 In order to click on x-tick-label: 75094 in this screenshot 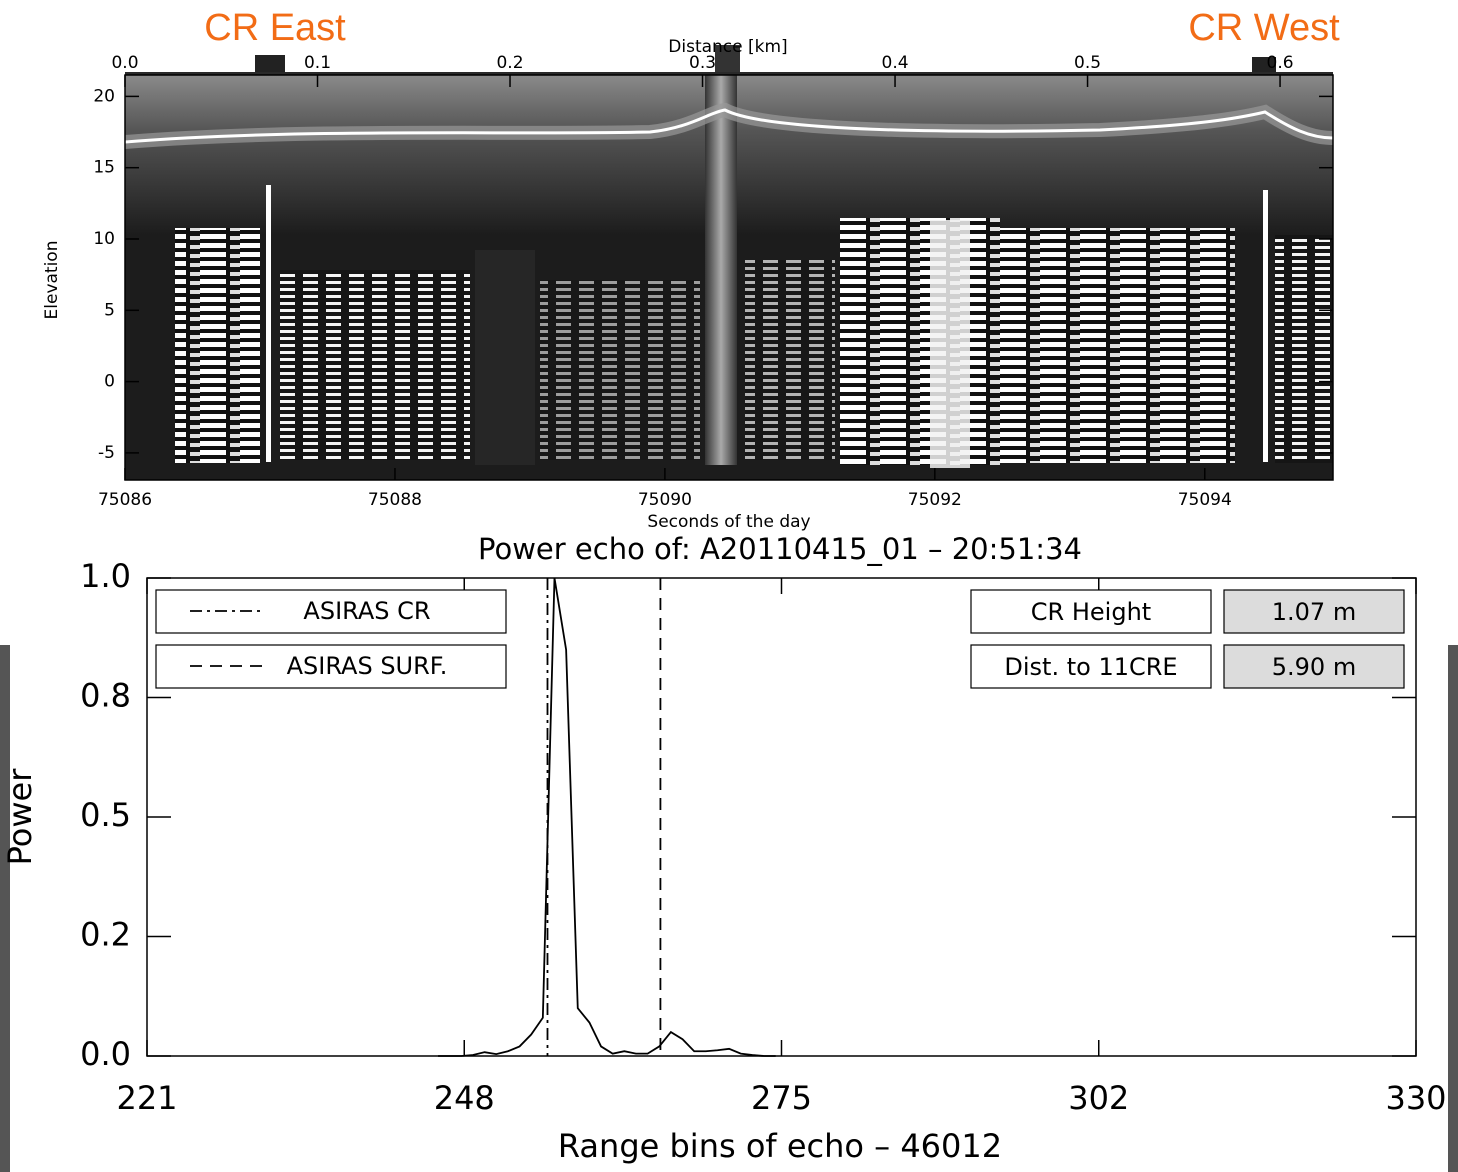, I will do `click(1205, 500)`.